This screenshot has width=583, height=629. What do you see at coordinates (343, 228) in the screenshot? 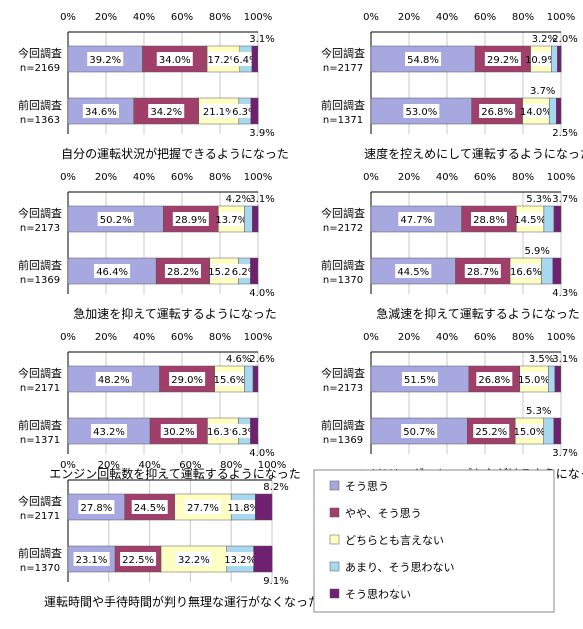
I see `row-sample-size: n=2172` at bounding box center [343, 228].